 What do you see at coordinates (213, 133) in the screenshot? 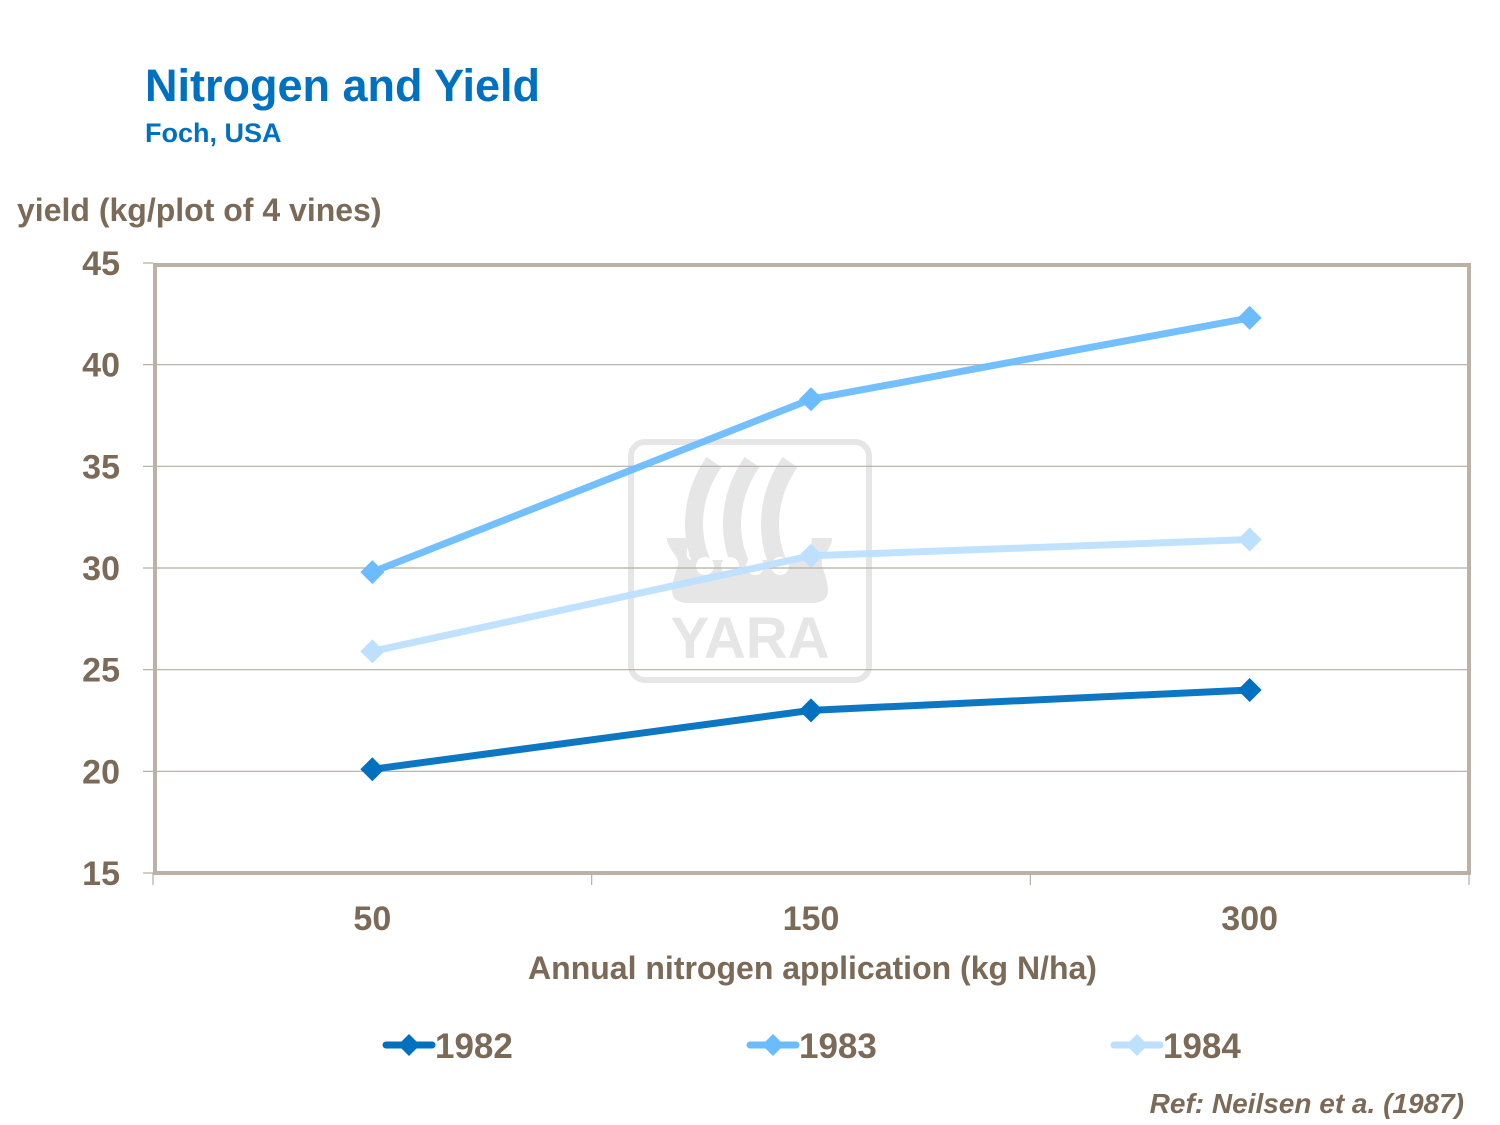
I see `chart-subtitle: Foch, USA` at bounding box center [213, 133].